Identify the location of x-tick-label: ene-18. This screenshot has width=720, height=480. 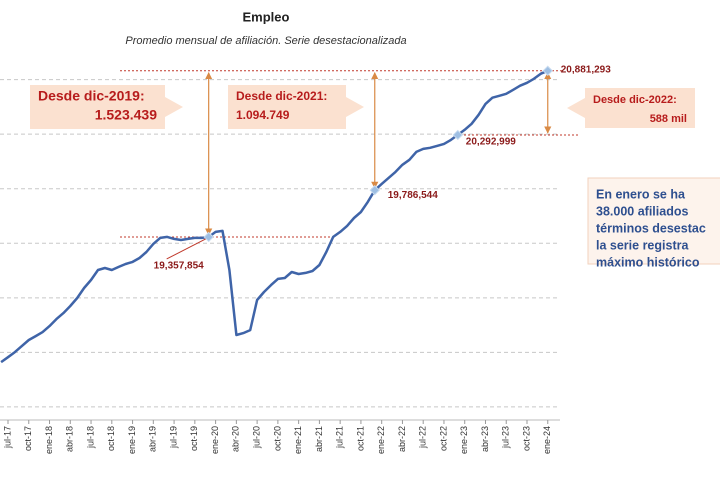
(49, 440).